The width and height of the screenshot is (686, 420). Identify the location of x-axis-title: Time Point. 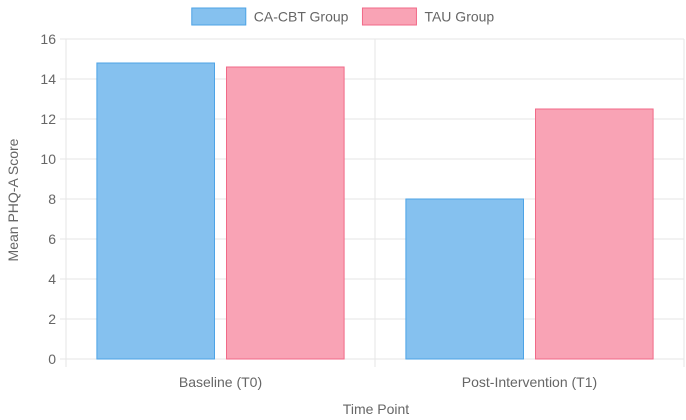
(376, 409).